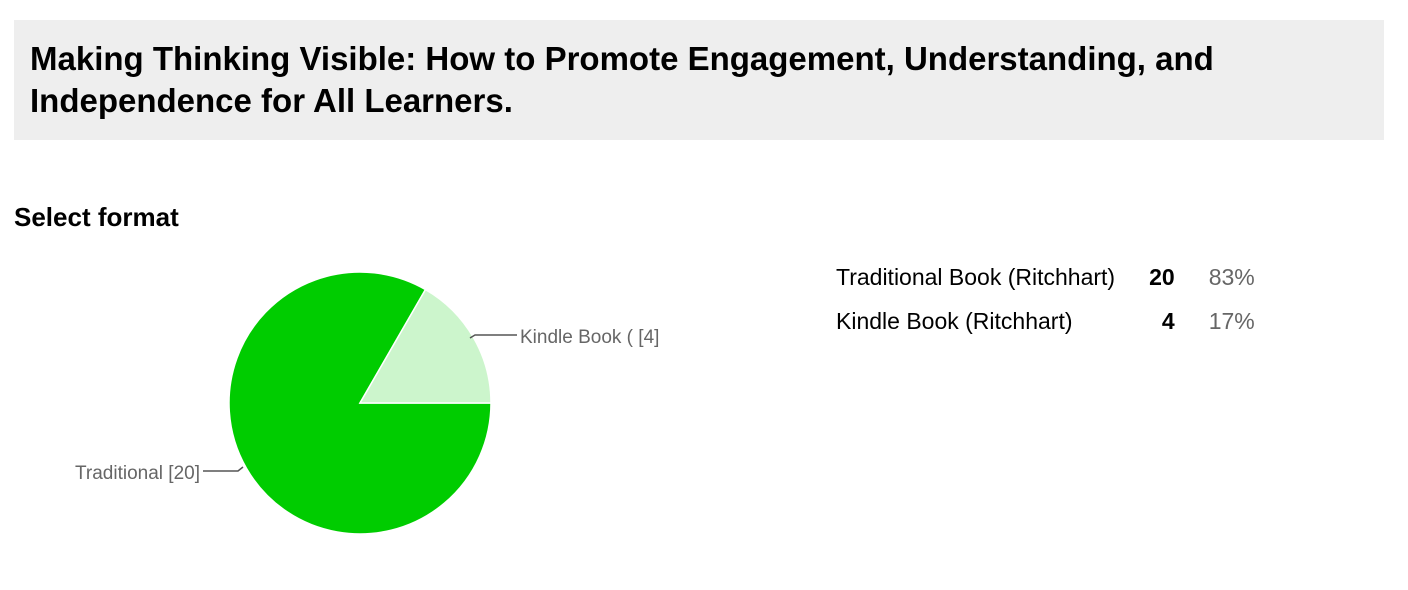 The width and height of the screenshot is (1408, 590). Describe the element at coordinates (1168, 320) in the screenshot. I see `option-count: 4` at that location.